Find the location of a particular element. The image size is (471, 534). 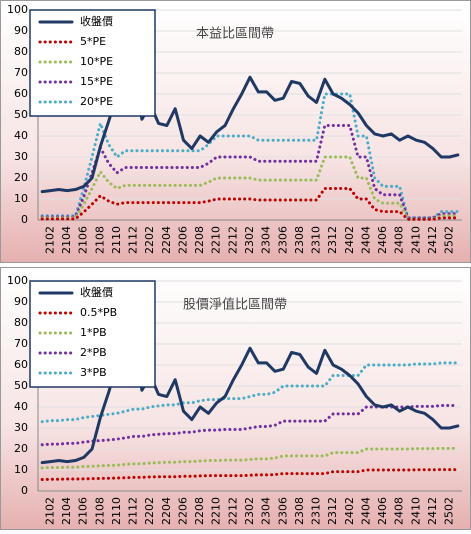

legend-label: 10*PE is located at coordinates (96, 61).